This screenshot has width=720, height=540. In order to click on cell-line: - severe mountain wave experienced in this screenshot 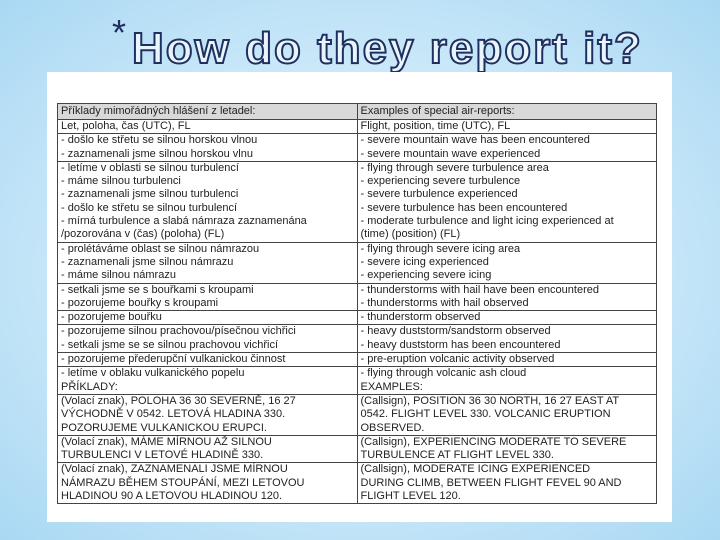, I will do `click(450, 153)`.